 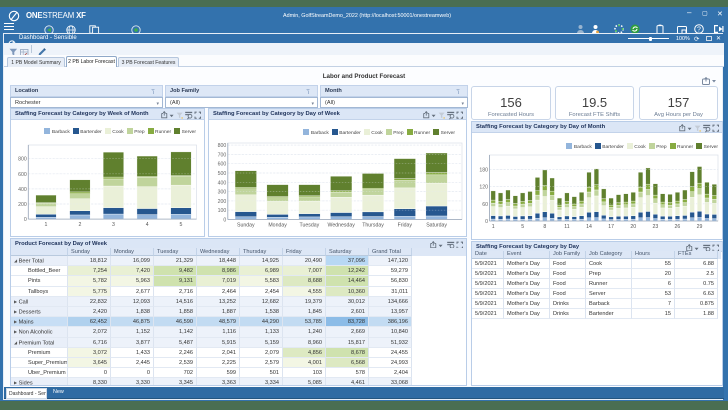 I want to click on svg-text: 700, so click(x=222, y=155).